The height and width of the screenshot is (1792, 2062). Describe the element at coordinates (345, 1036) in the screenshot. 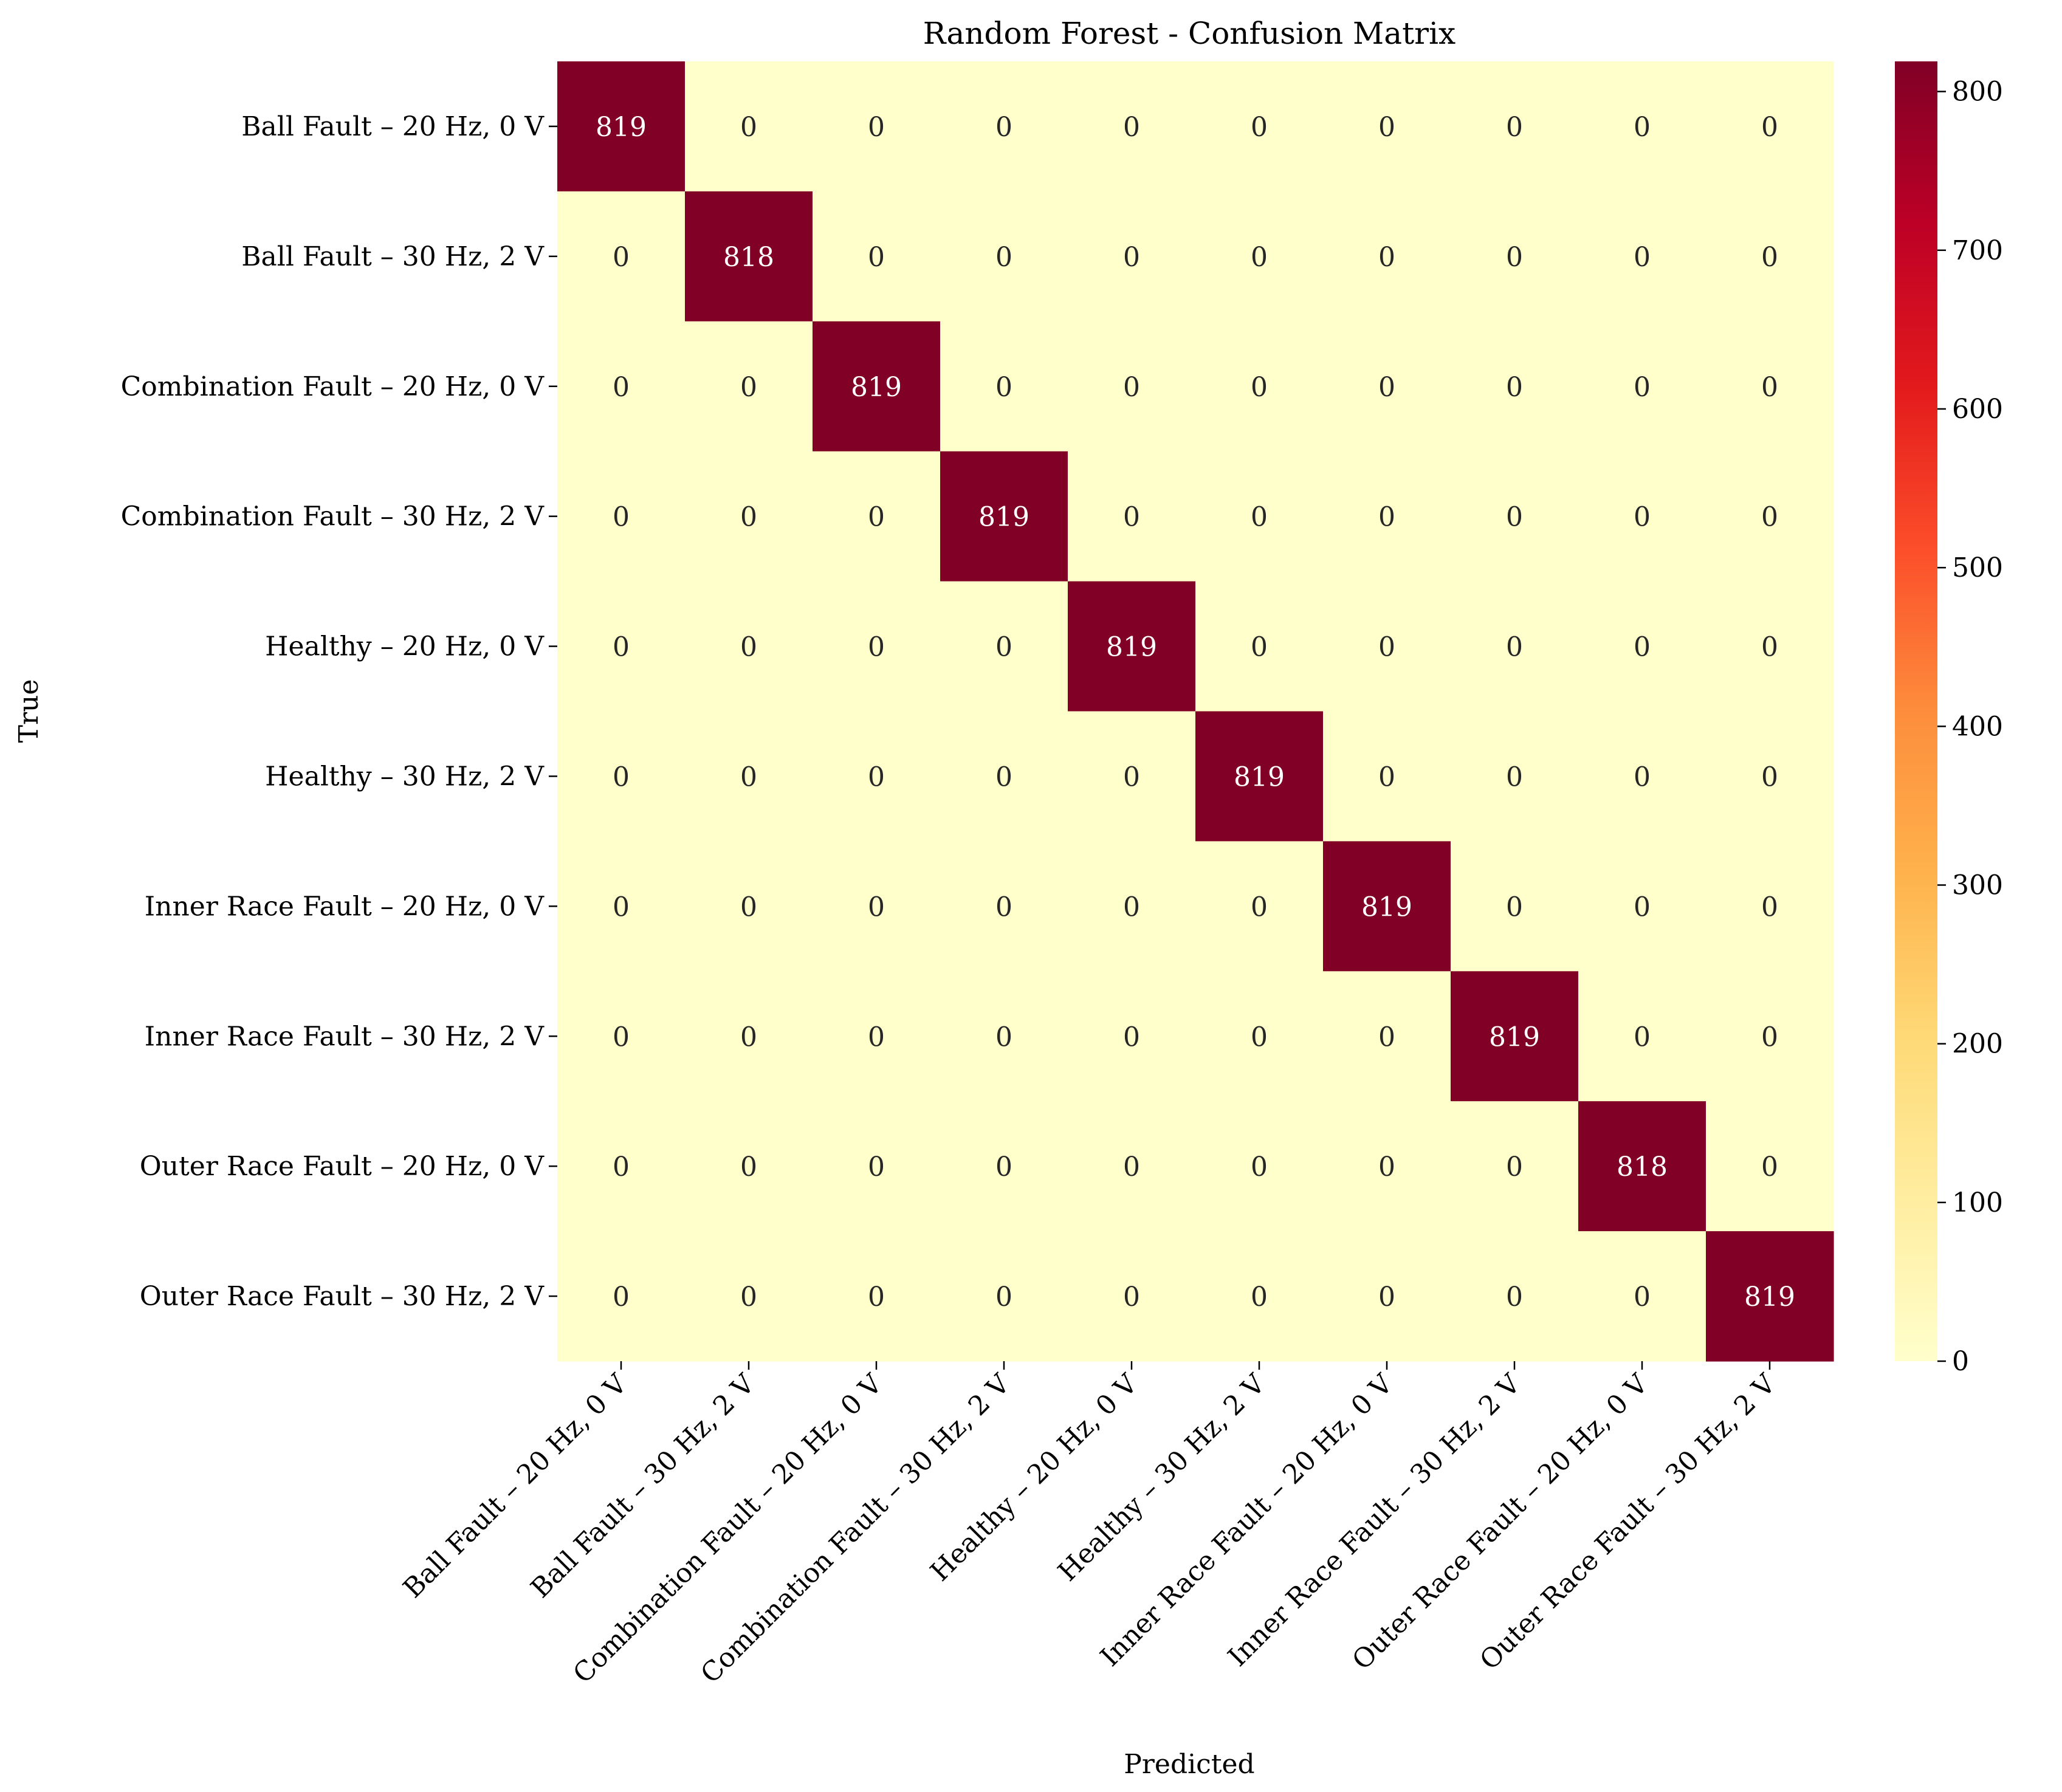

I see `y-tick-label: Inner Race Fault – 30 Hz, 2 V` at that location.